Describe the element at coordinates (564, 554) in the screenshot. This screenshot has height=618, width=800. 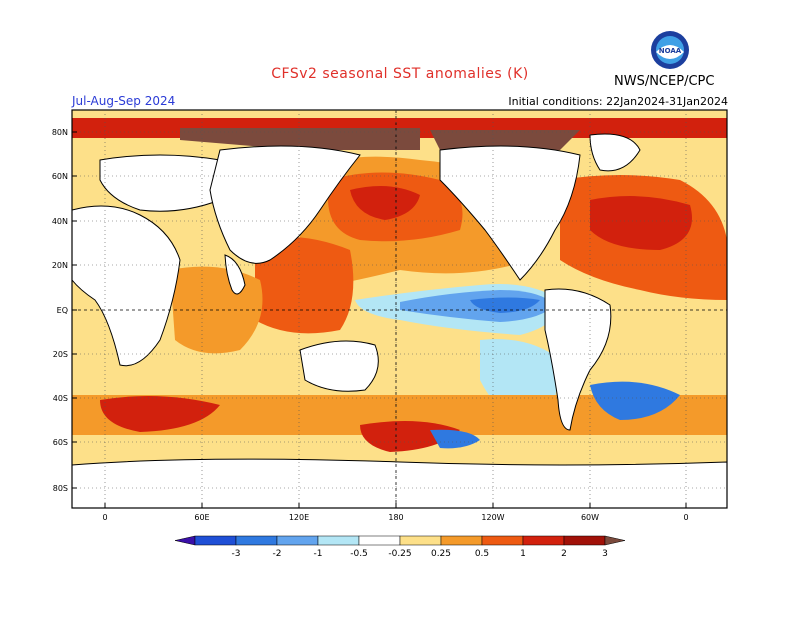
I see `colorbar-label: 2` at that location.